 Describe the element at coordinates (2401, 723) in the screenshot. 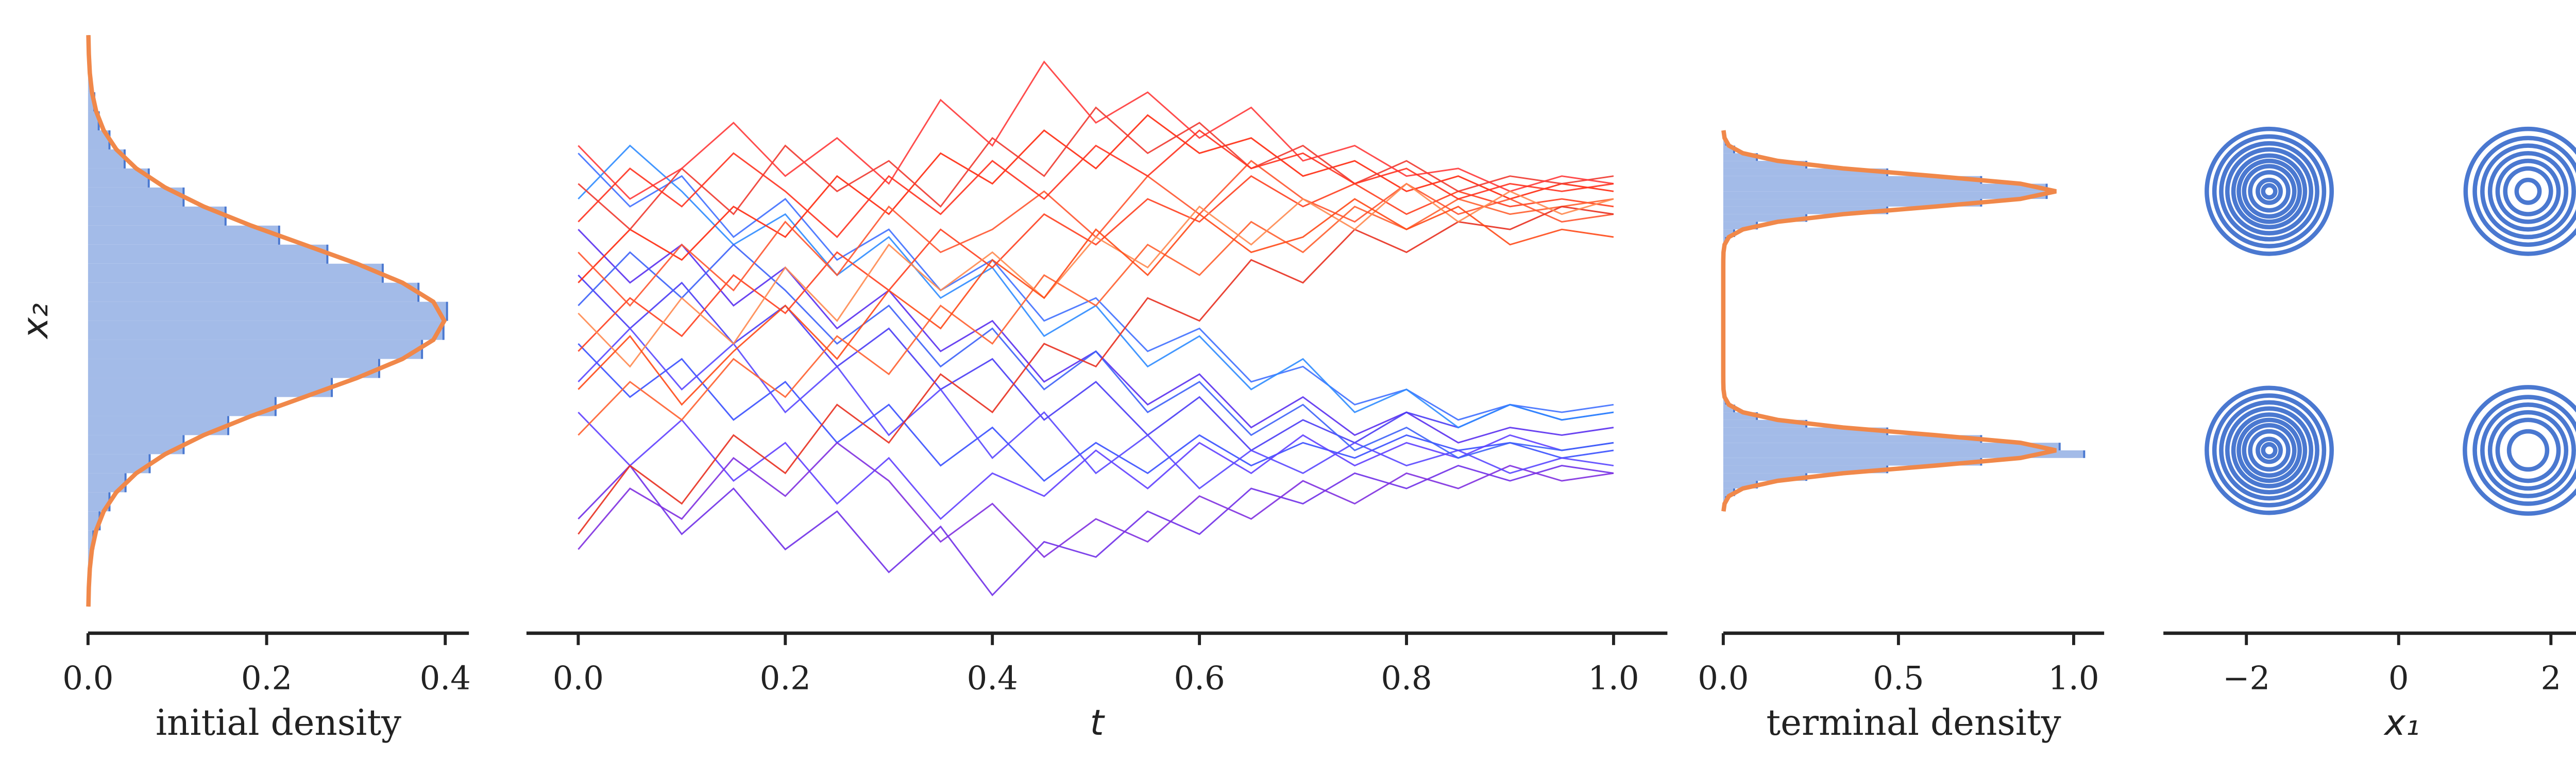

I see `x-axis-label: x₁` at that location.